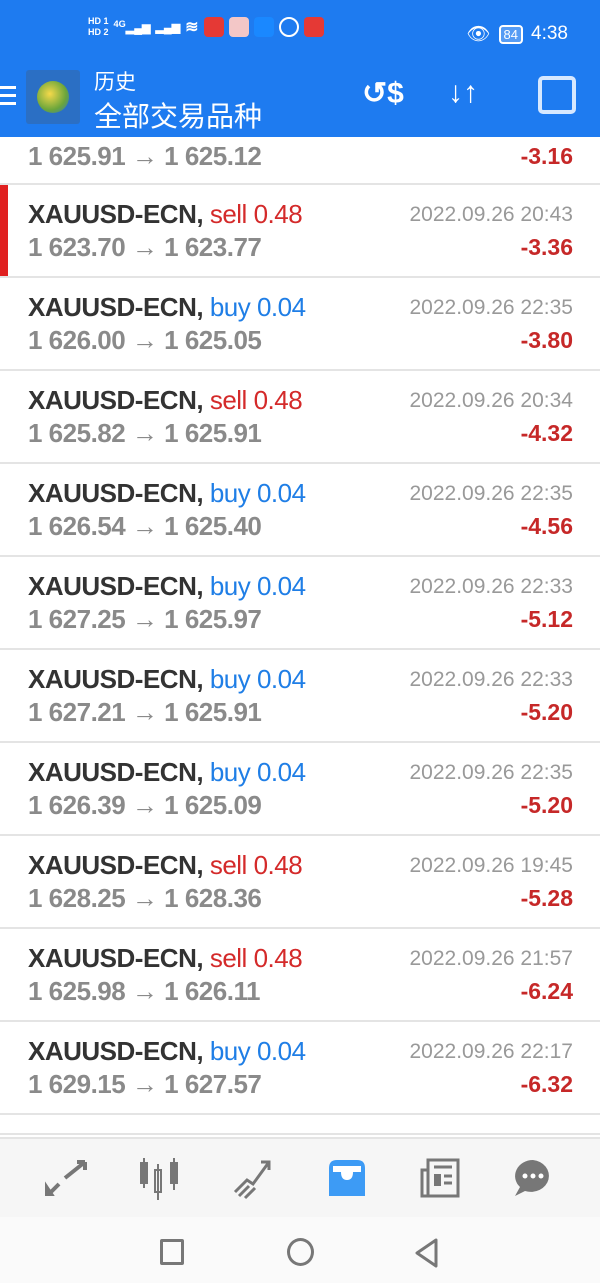 The height and width of the screenshot is (1283, 600). What do you see at coordinates (478, 34) in the screenshot?
I see `eye-icon: 👁` at bounding box center [478, 34].